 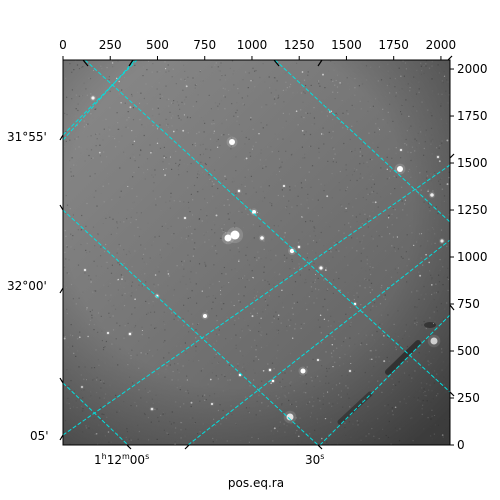 What do you see at coordinates (472, 257) in the screenshot?
I see `y-tick-label: 1000` at bounding box center [472, 257].